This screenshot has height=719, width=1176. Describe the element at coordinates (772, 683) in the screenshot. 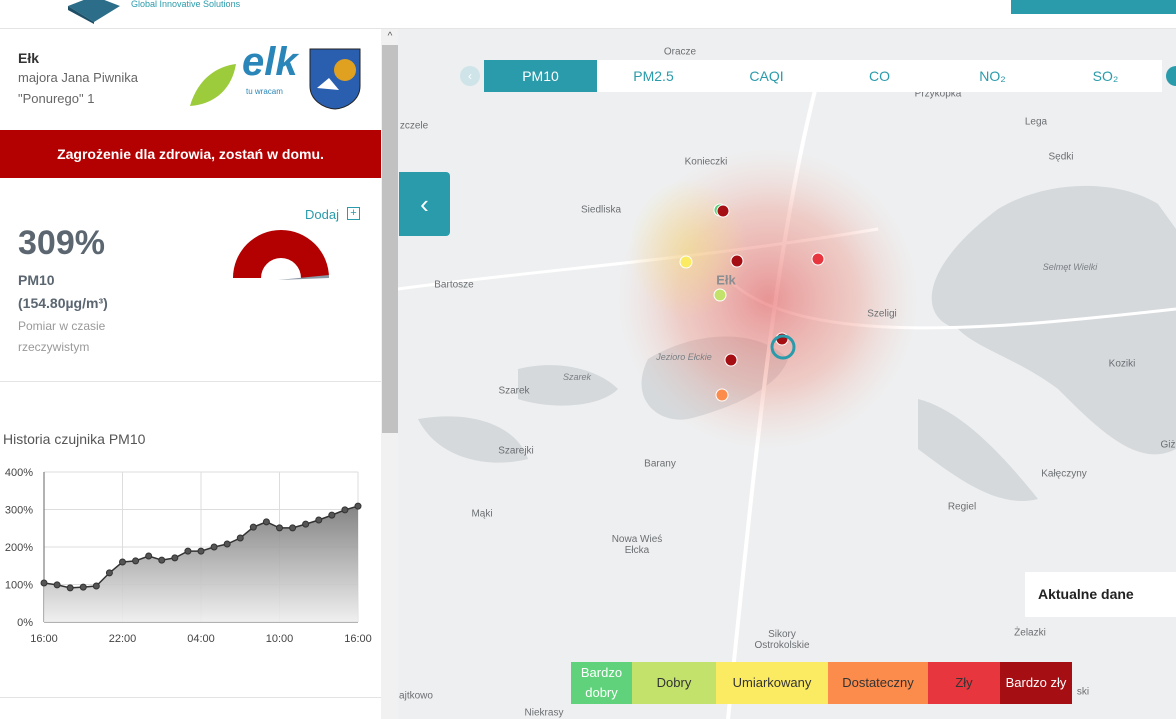

I see `legend-item: Umiarkowany` at that location.